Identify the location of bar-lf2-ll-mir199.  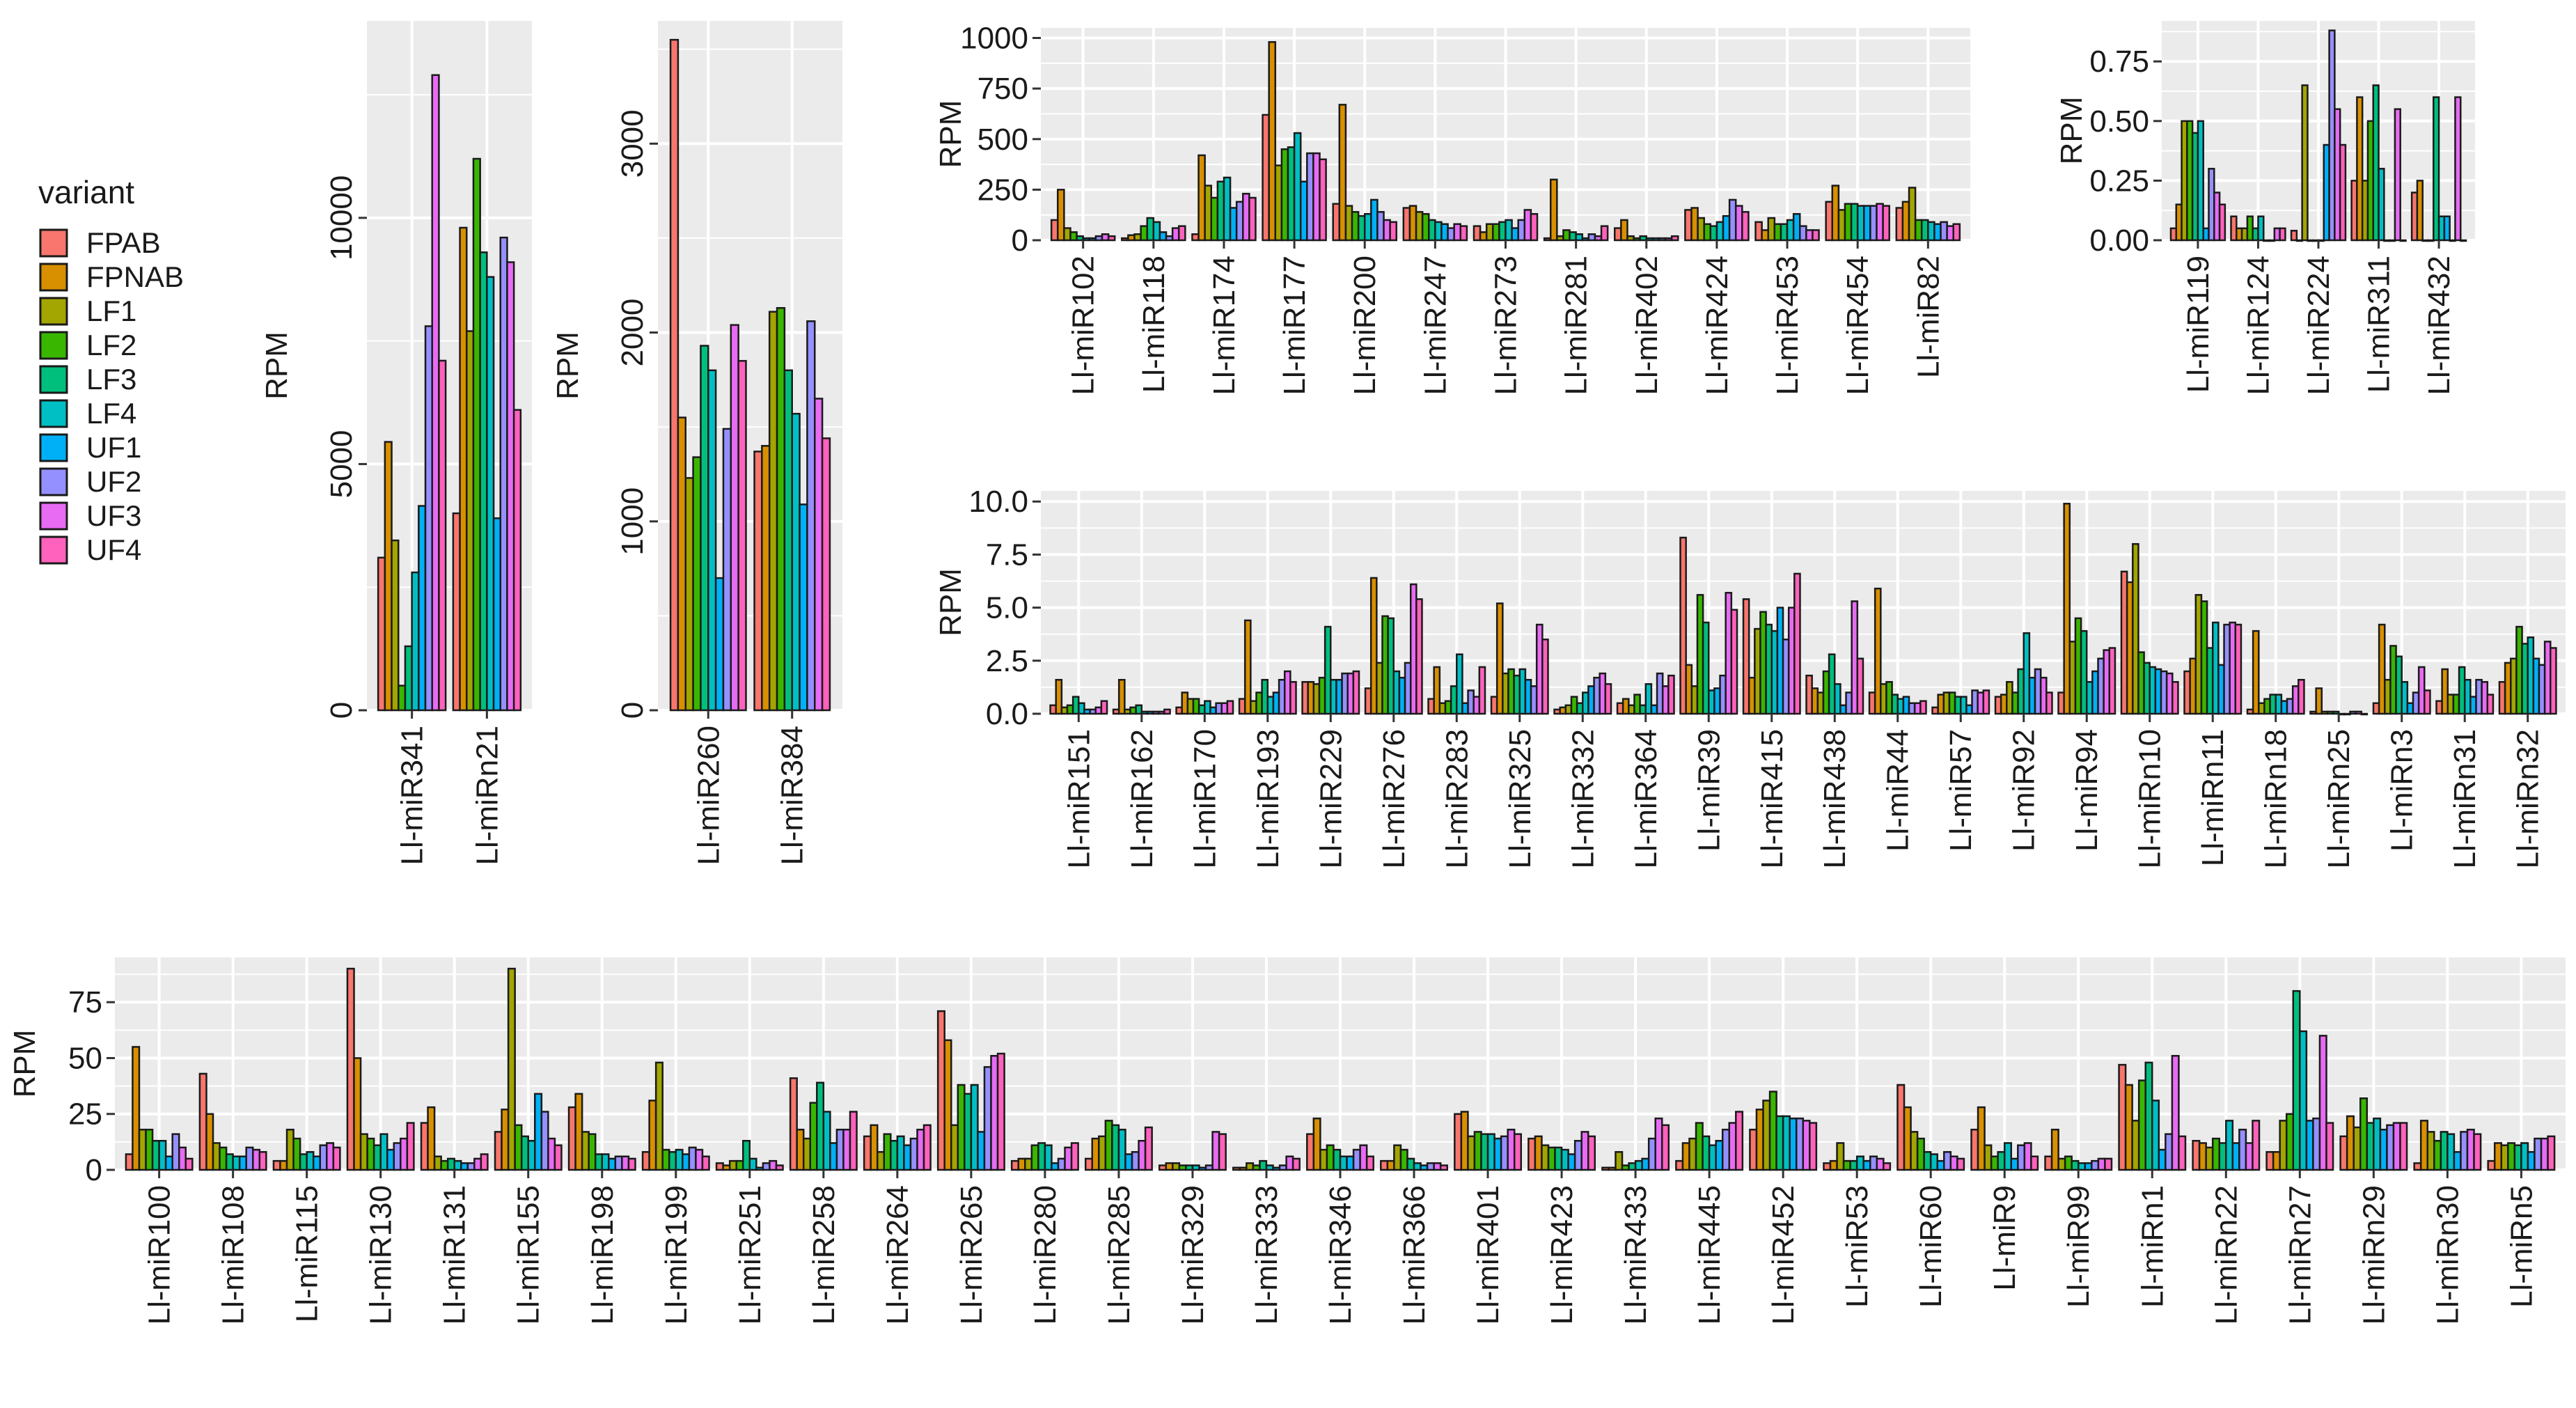
(665, 1159).